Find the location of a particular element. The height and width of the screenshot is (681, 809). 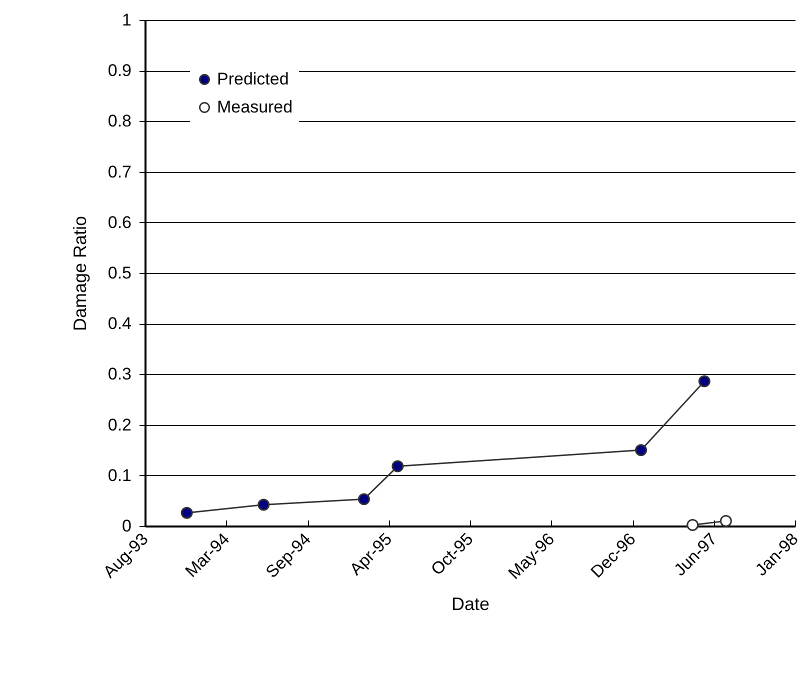

y-axis-title: Damage Ratio is located at coordinates (80, 274).